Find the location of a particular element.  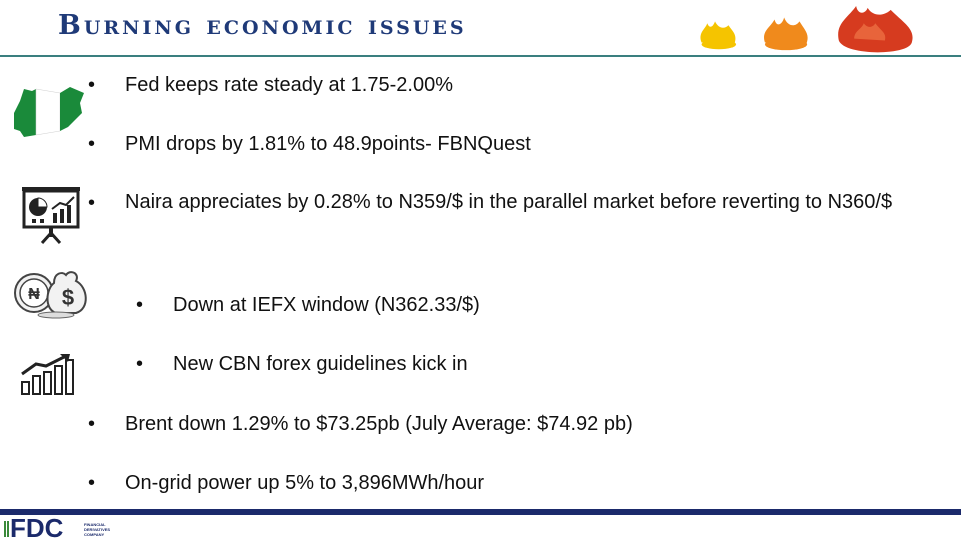

logo-sub-2: DERIVATIVES is located at coordinates (97, 529).